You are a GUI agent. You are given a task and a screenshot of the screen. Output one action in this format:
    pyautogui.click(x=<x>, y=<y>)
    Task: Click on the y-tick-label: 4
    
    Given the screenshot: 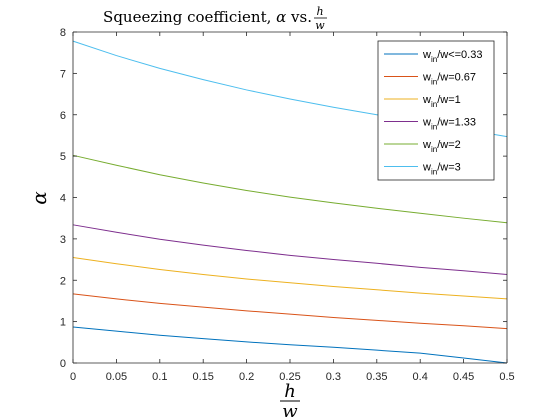 What is the action you would take?
    pyautogui.click(x=63, y=199)
    